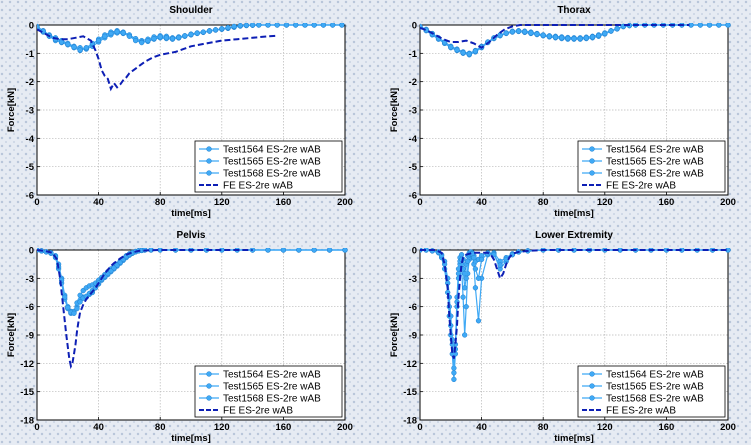 This screenshot has width=751, height=445. What do you see at coordinates (209, 398) in the screenshot?
I see `legend-marker-test1568-es-2re-wab` at bounding box center [209, 398].